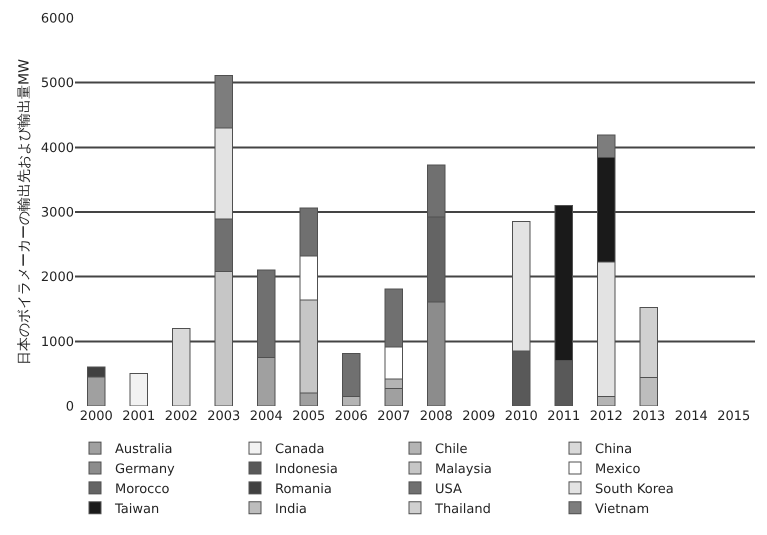 This screenshot has width=767, height=535. Describe the element at coordinates (563, 416) in the screenshot. I see `x-tick-label: 2011` at that location.